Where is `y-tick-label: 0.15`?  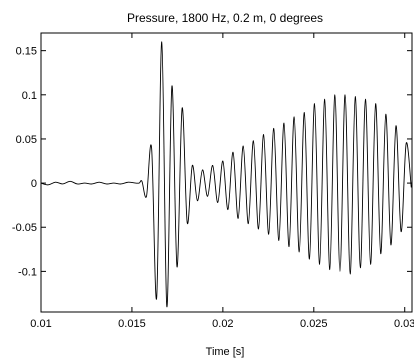
y-tick-label: 0.15 is located at coordinates (26, 52).